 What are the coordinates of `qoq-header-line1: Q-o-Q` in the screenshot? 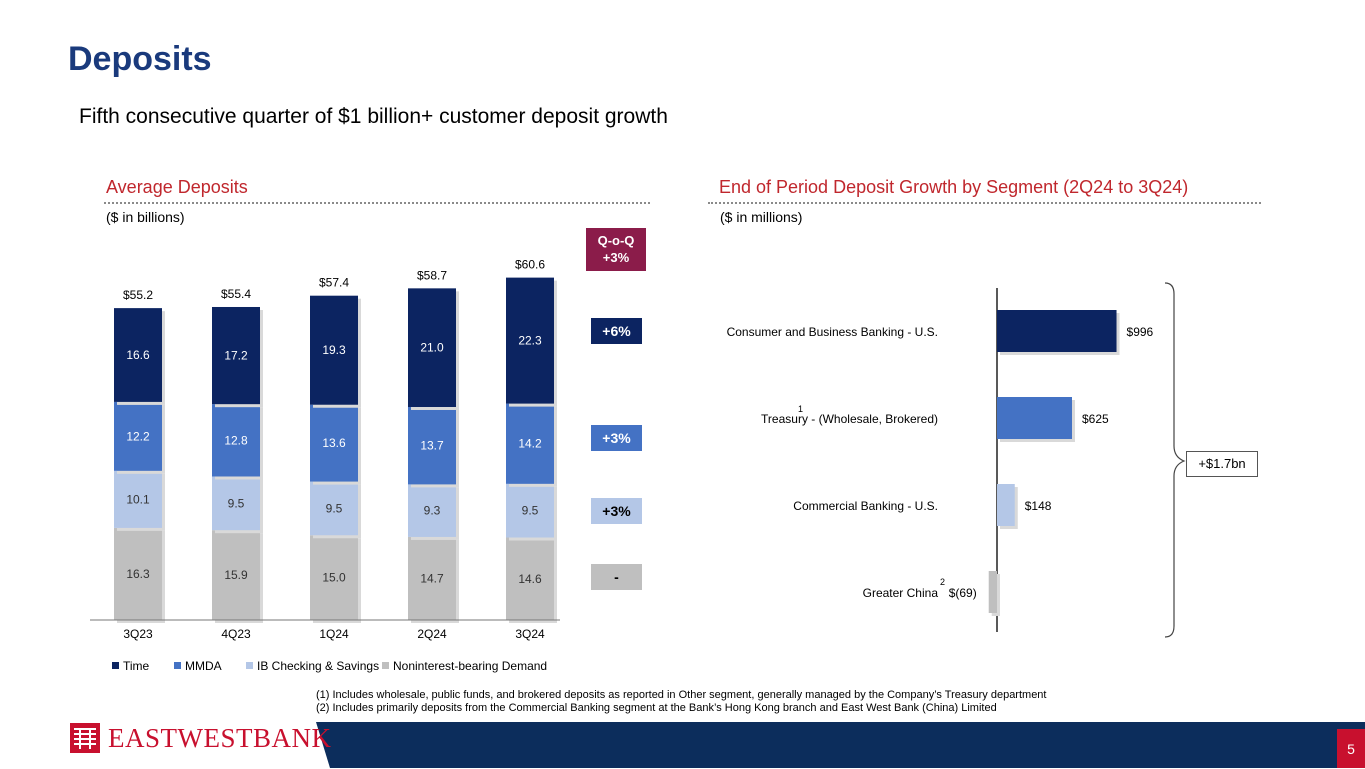 It's located at (616, 240).